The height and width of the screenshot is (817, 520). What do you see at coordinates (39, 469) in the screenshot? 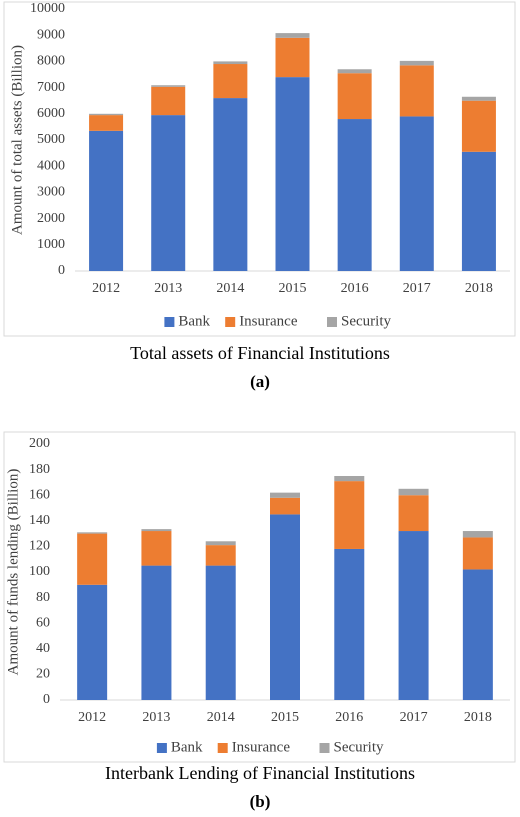
I see `y-tick-label: 180` at bounding box center [39, 469].